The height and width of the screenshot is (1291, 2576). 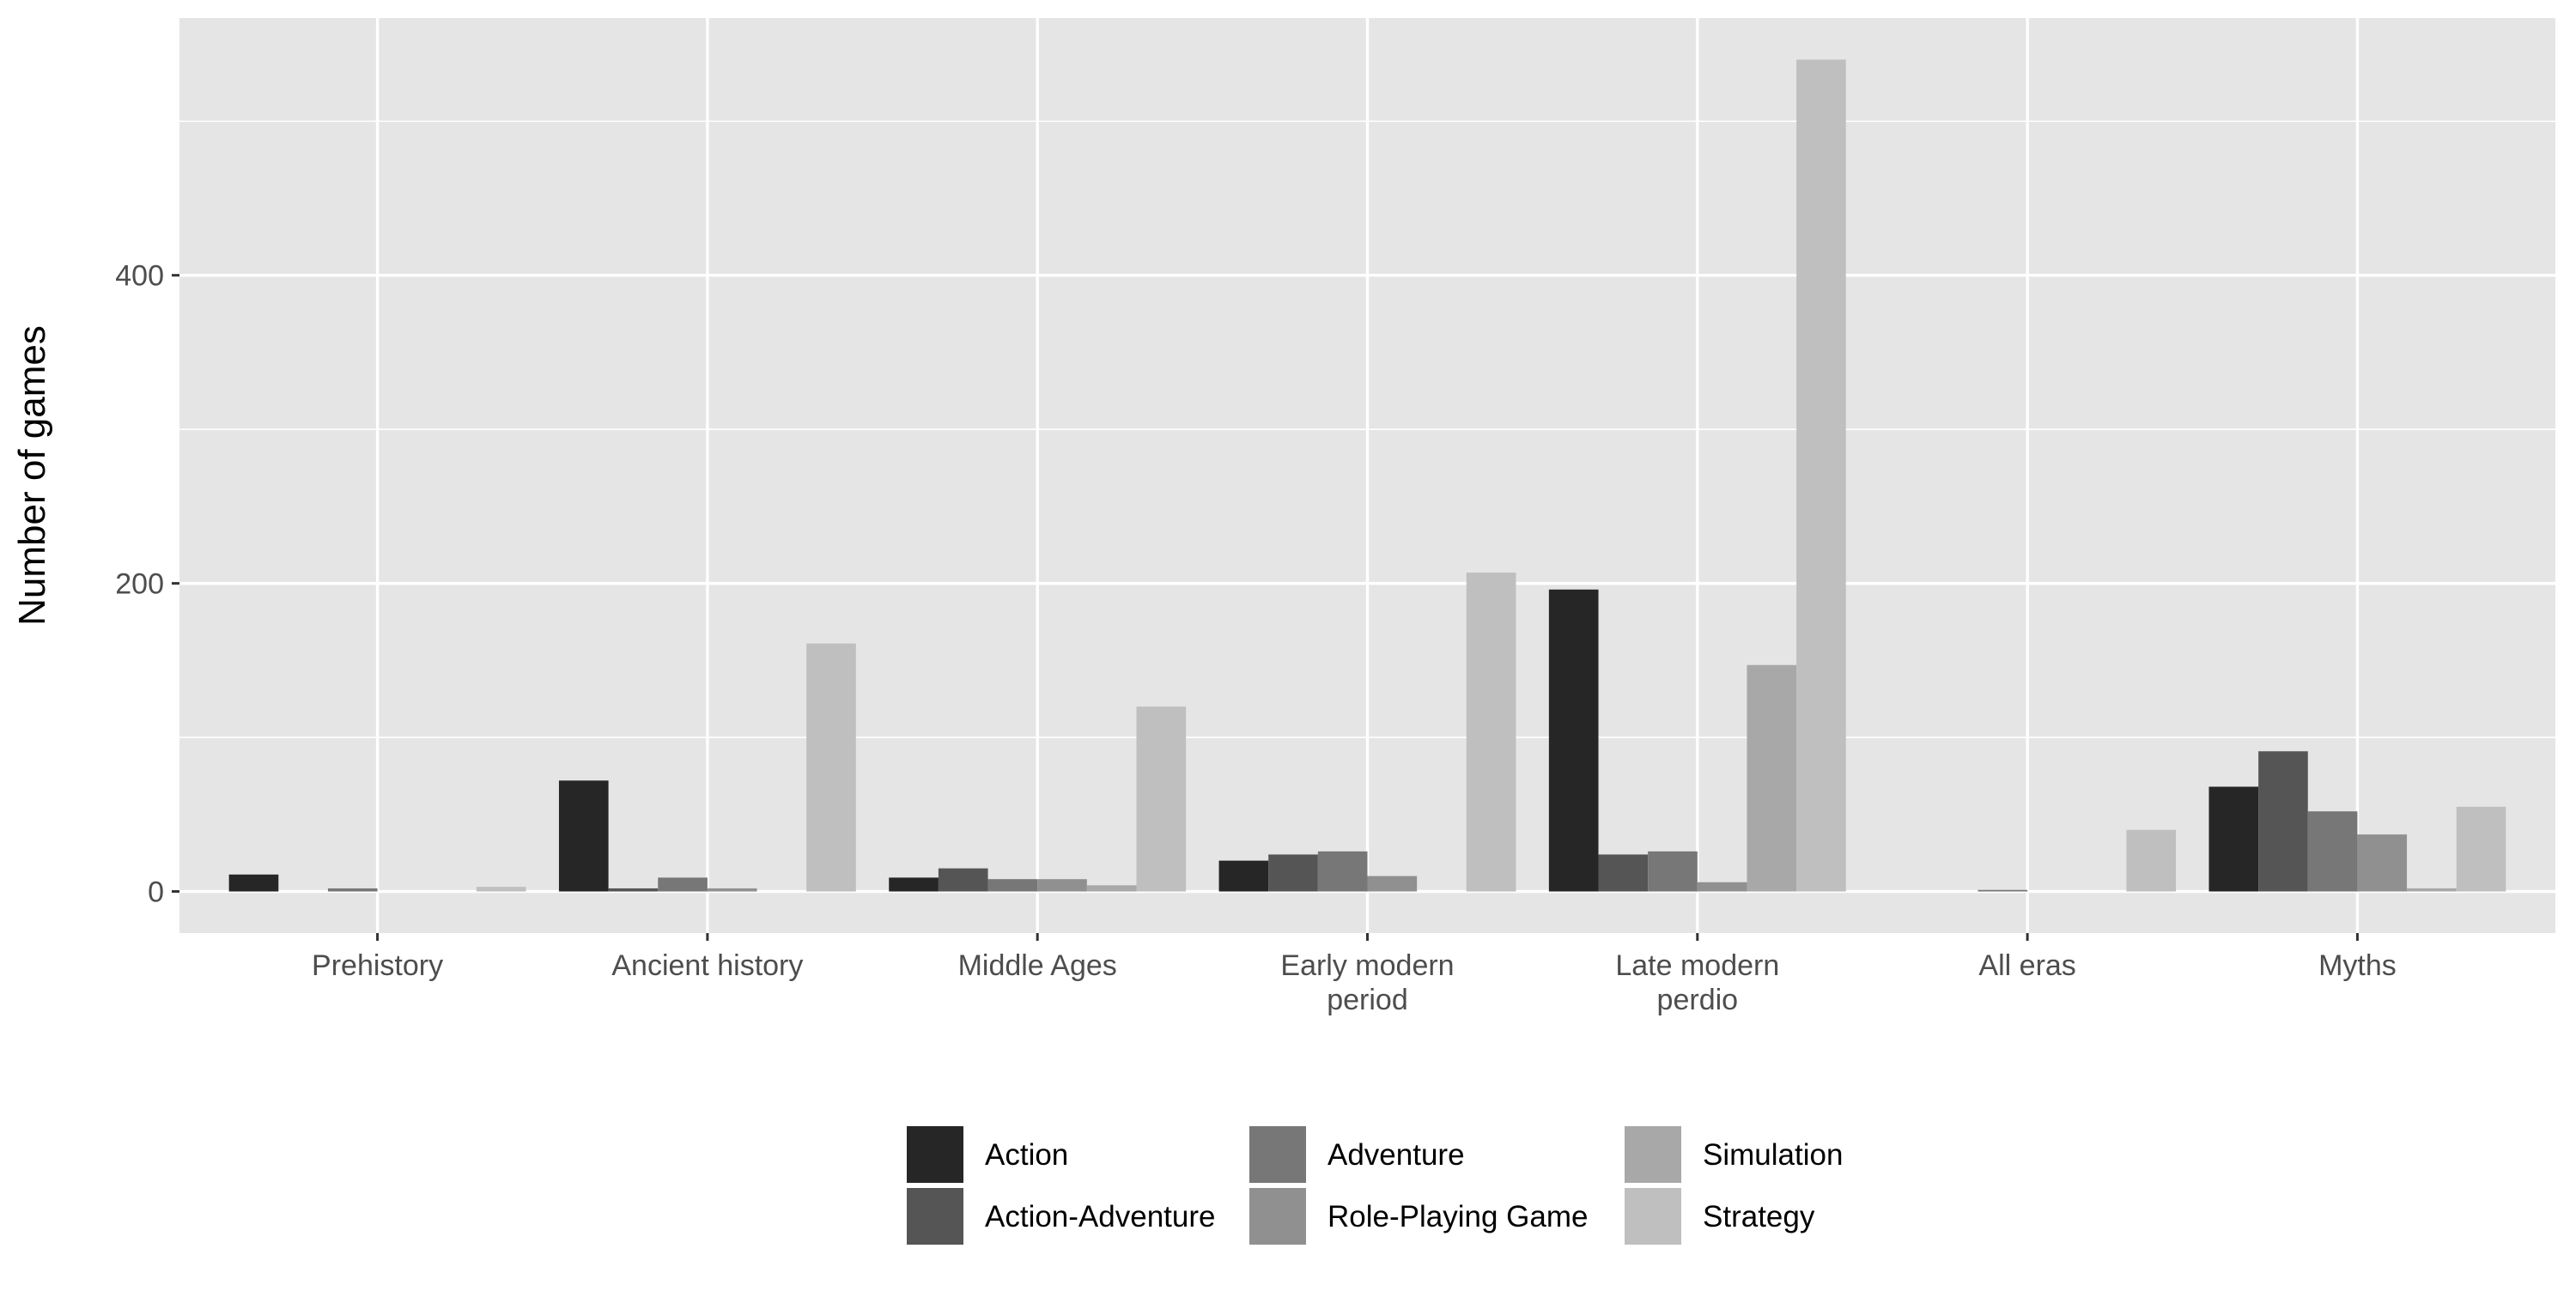 What do you see at coordinates (139, 585) in the screenshot?
I see `y-tick-label: 200` at bounding box center [139, 585].